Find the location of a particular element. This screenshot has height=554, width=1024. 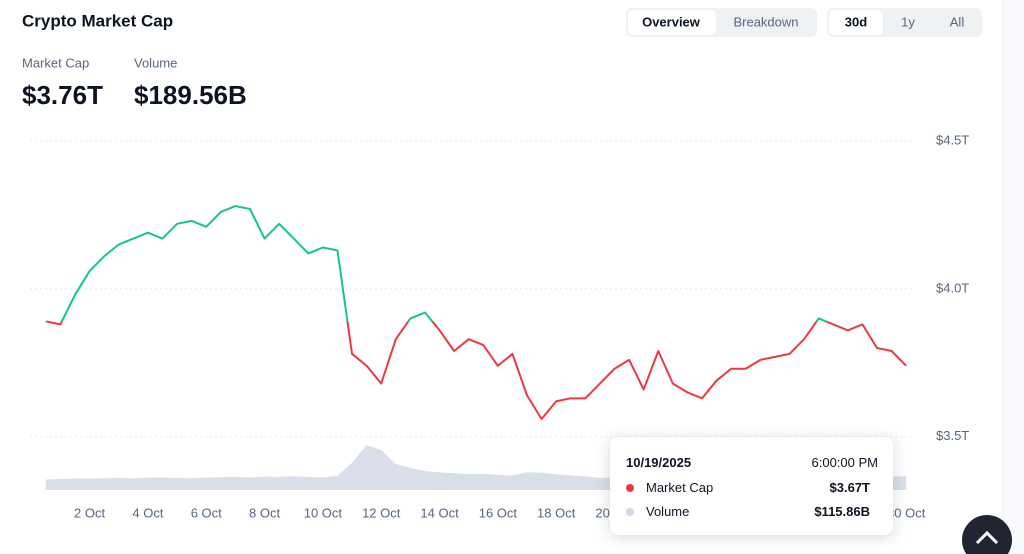

view-tab: Overview is located at coordinates (671, 21).